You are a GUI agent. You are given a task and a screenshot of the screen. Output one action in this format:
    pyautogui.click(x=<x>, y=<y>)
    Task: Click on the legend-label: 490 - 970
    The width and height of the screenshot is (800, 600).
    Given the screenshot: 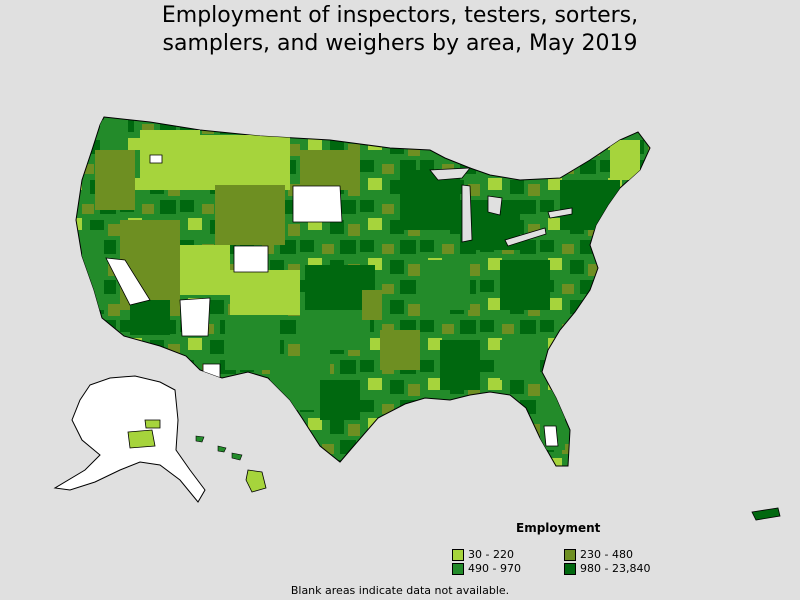 What is the action you would take?
    pyautogui.click(x=494, y=568)
    